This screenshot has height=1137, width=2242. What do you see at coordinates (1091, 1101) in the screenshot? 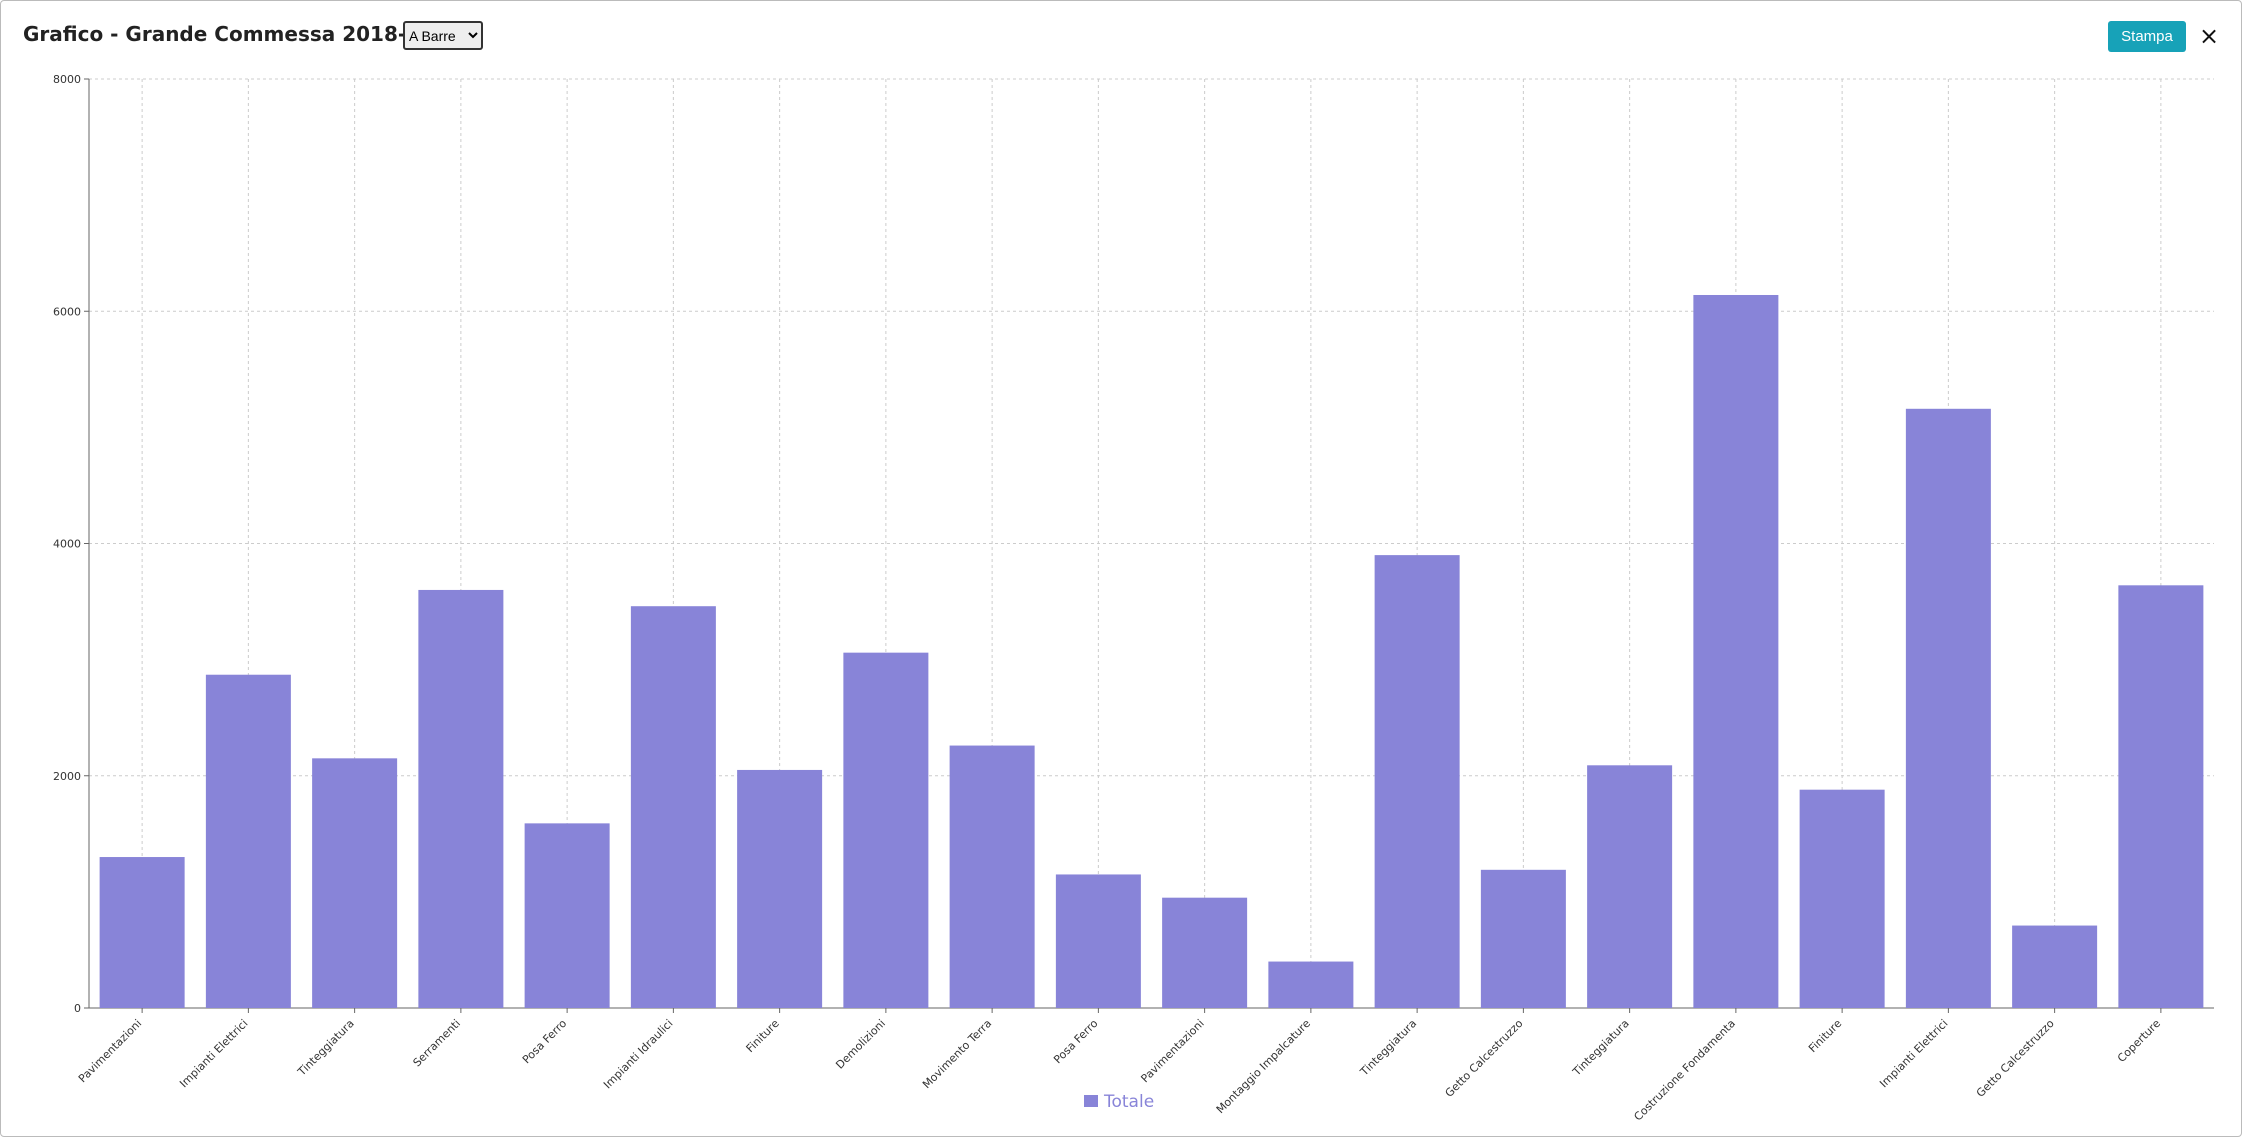
I see `legend-swatch` at bounding box center [1091, 1101].